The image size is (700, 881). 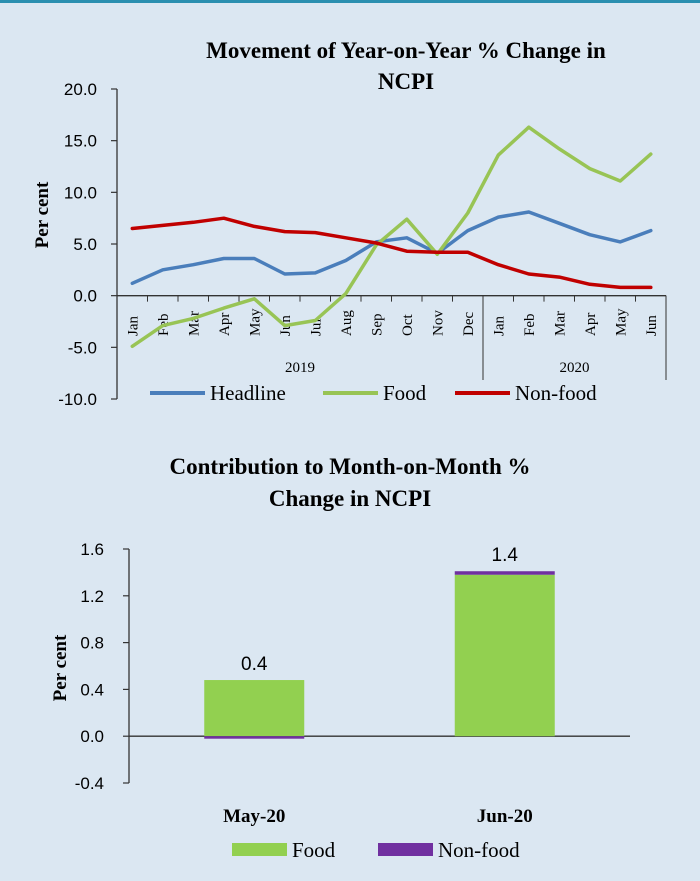 I want to click on y-tick-5-0: 5.0, so click(x=85, y=244).